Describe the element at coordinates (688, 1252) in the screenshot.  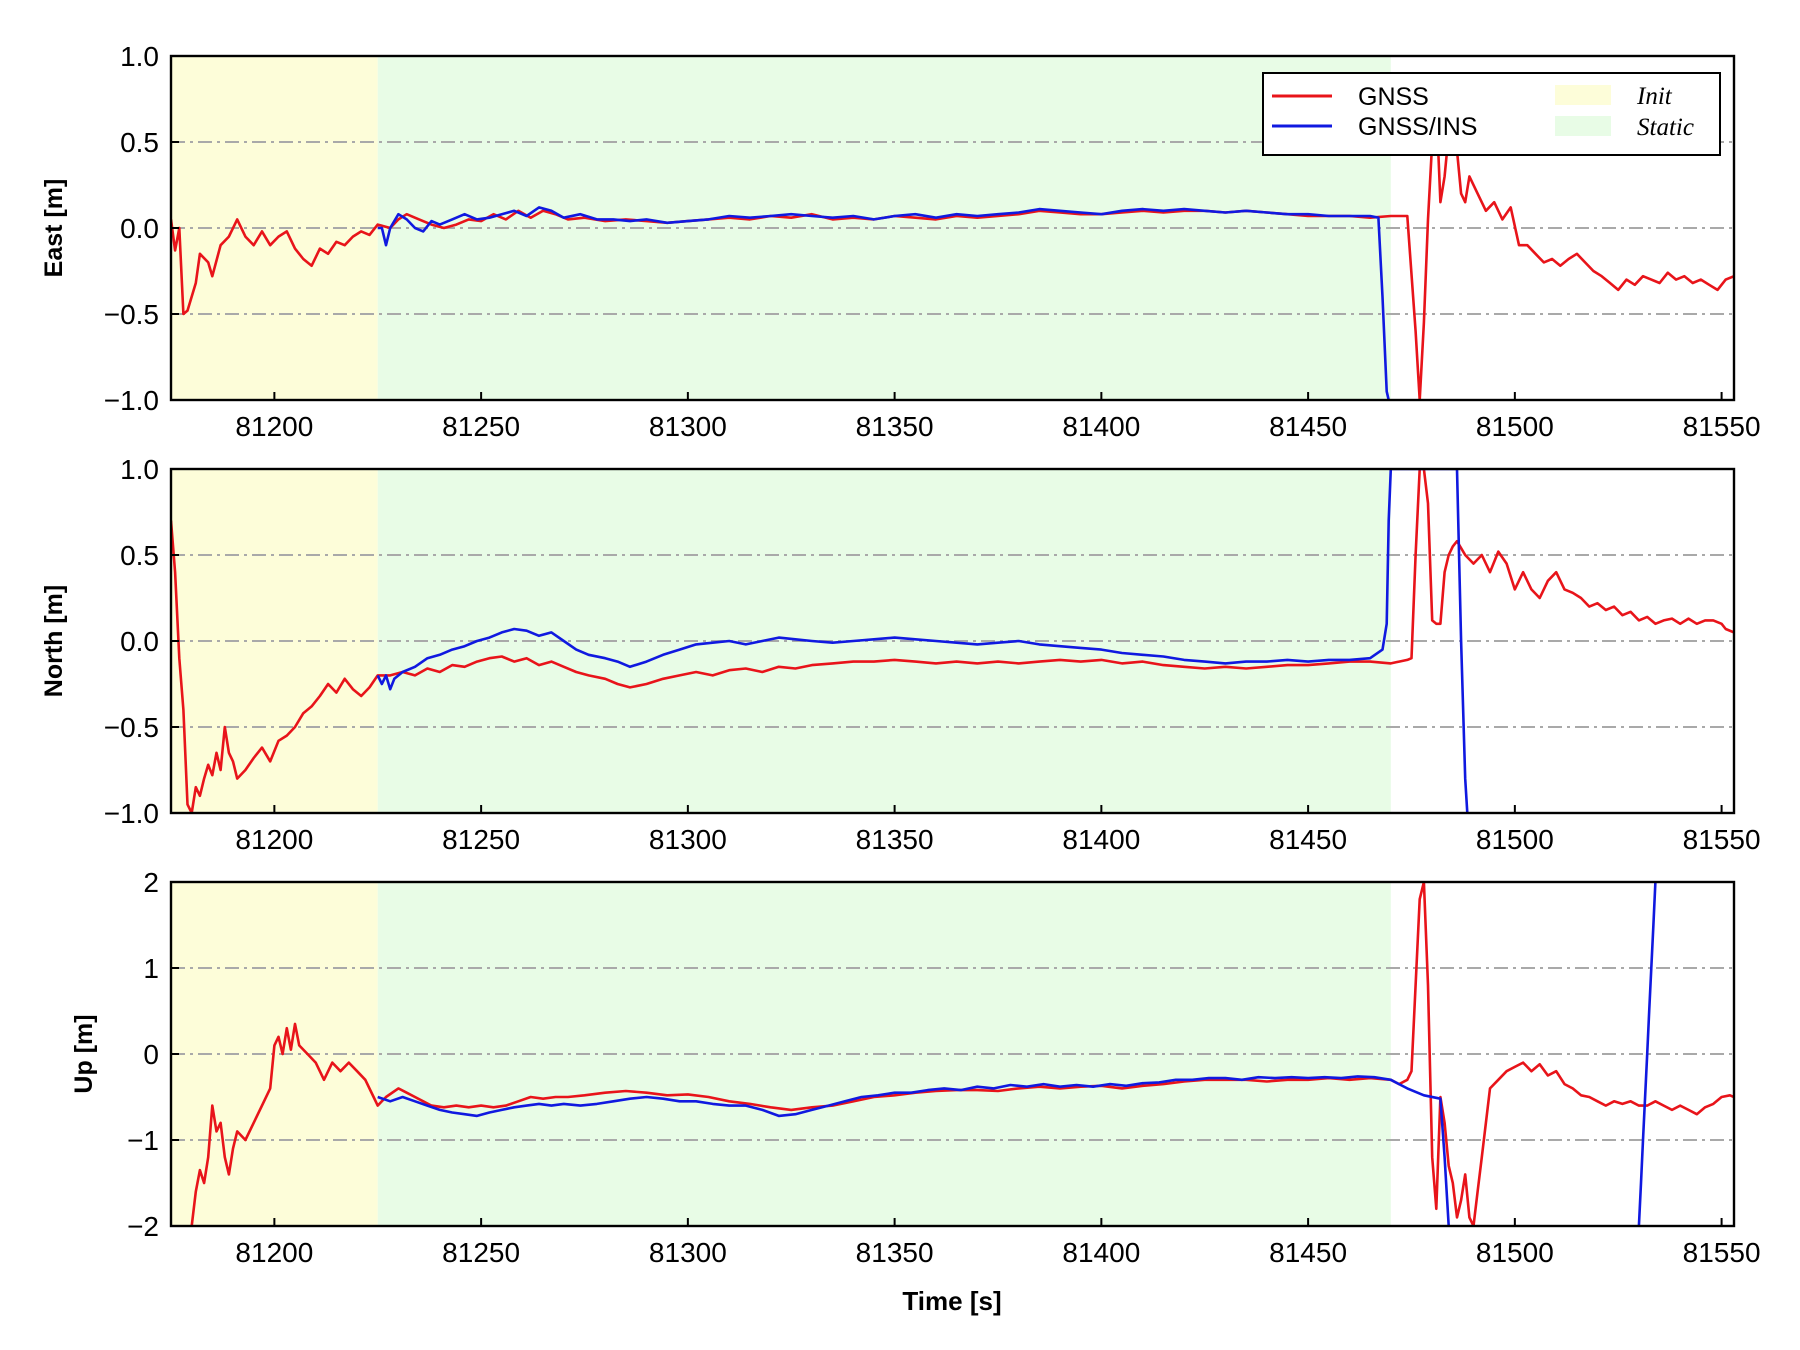
I see `up-x-tick-label: 81300` at that location.